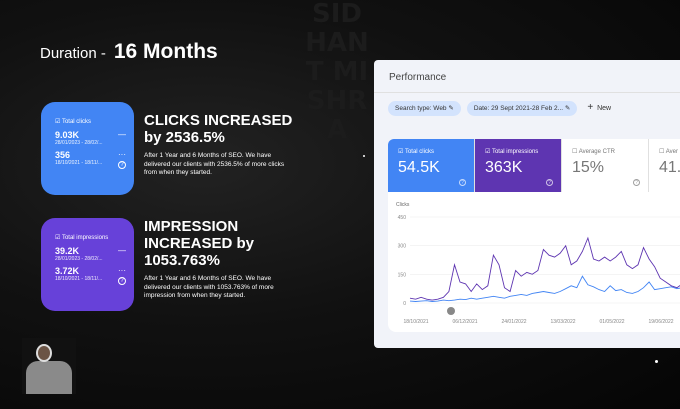 The height and width of the screenshot is (409, 680). Describe the element at coordinates (199, 243) in the screenshot. I see `impressions-title: IMPRESSION INCREASED by 1053.763%` at that location.